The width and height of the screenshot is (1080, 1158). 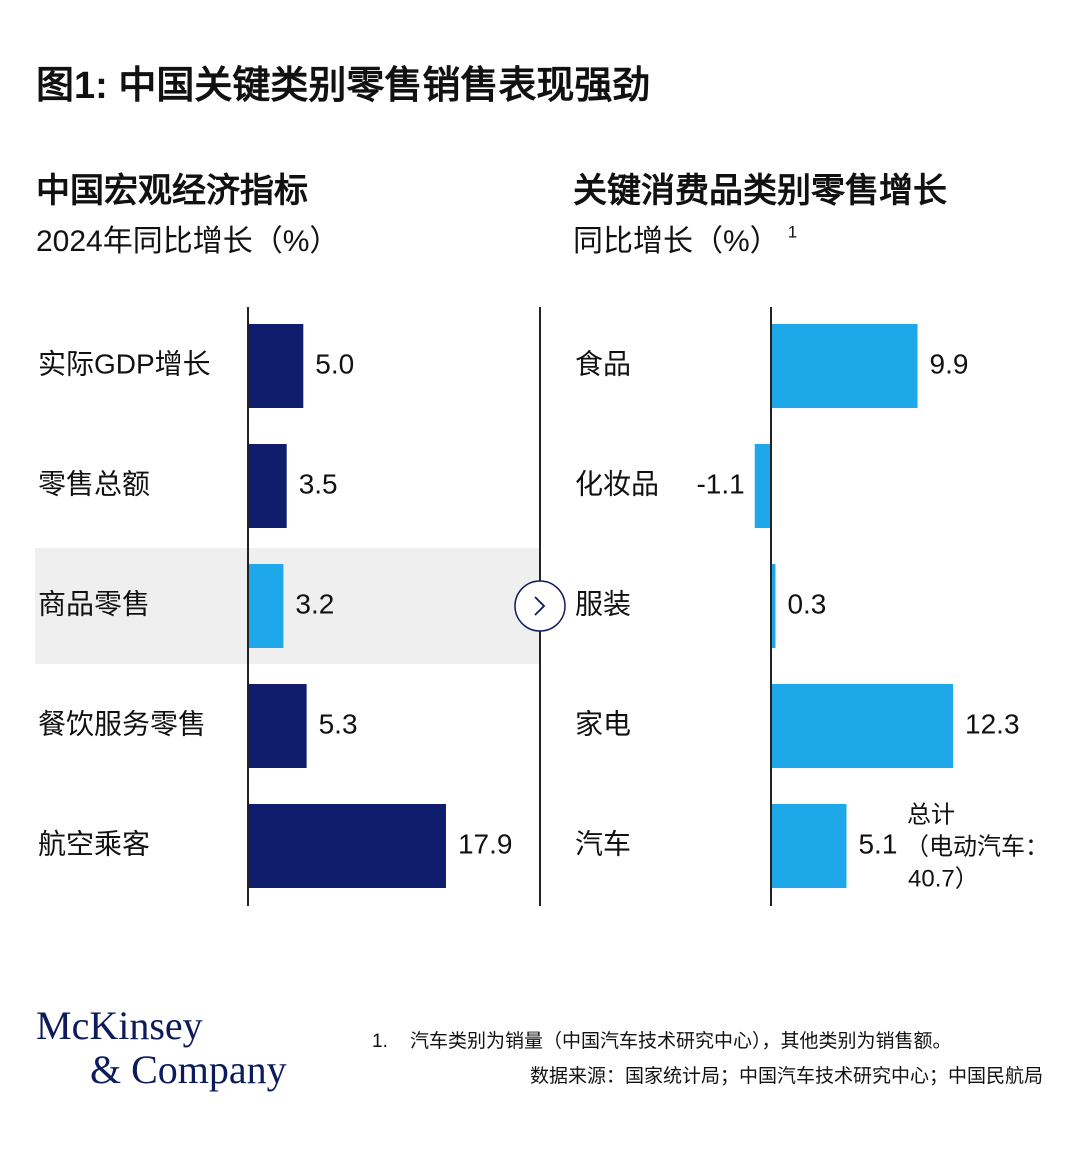 I want to click on category-label: 餐饮服务零售, so click(x=122, y=723).